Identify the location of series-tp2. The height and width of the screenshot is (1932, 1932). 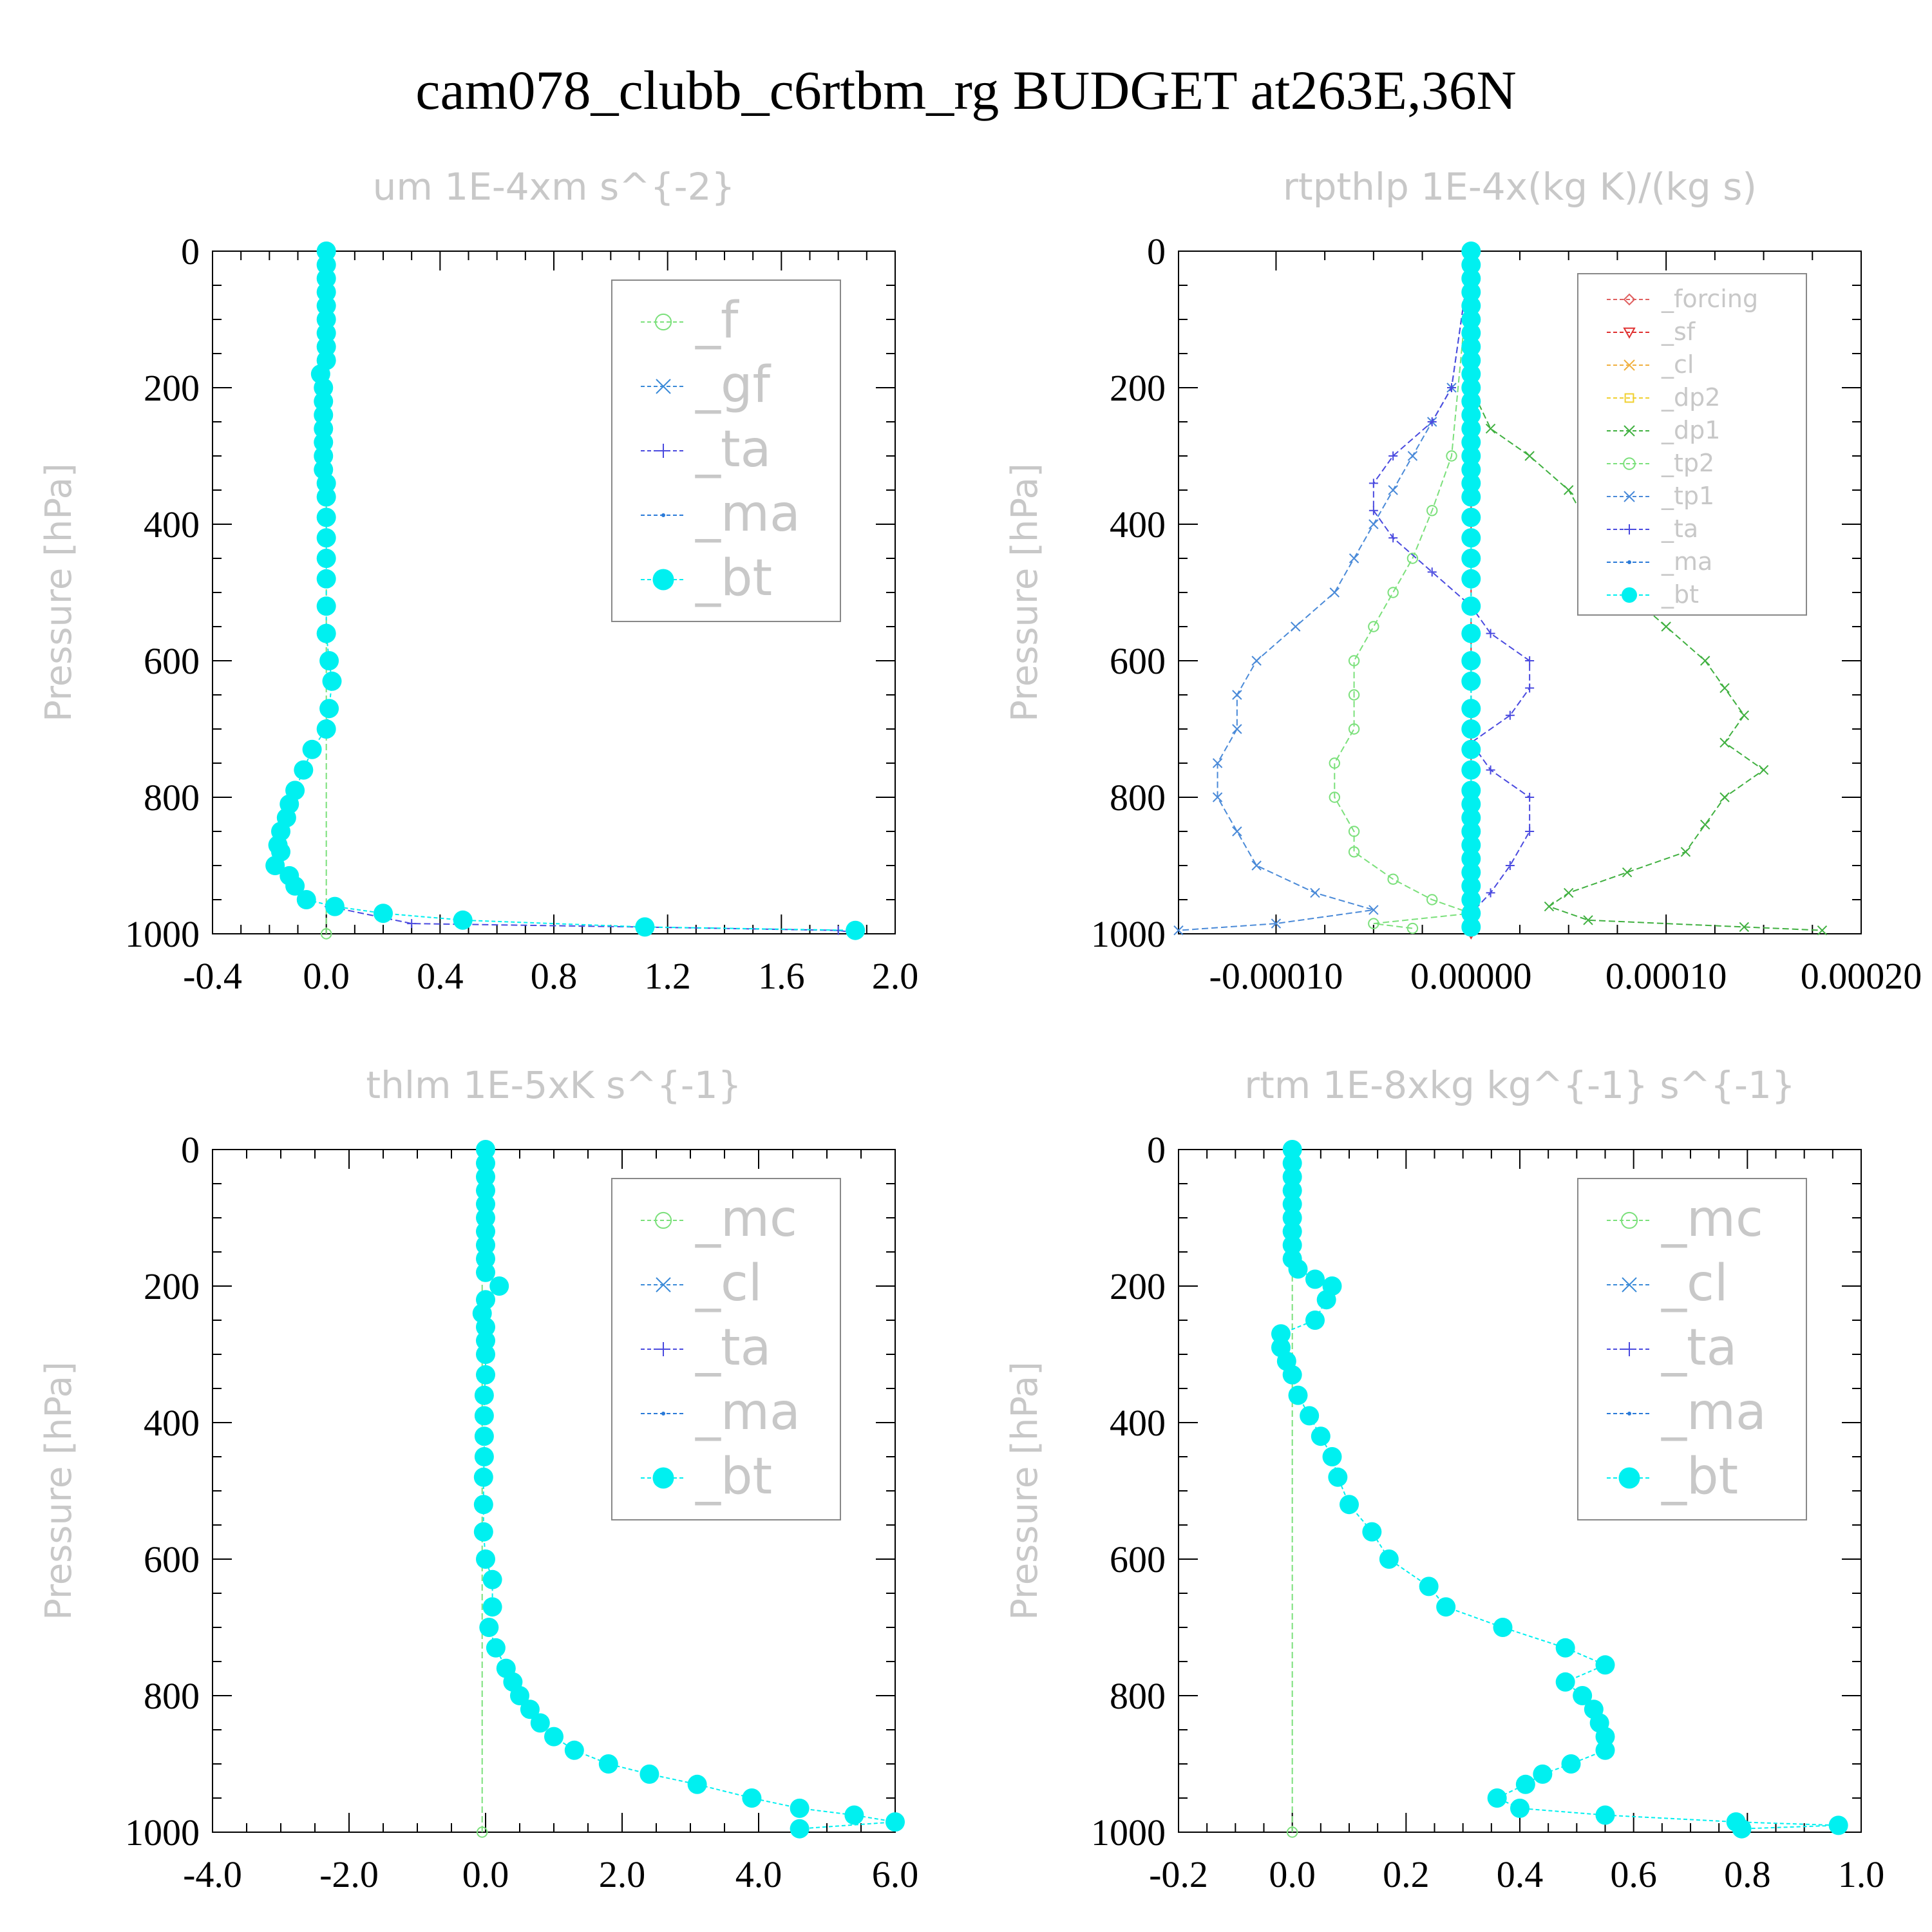
(1403, 589).